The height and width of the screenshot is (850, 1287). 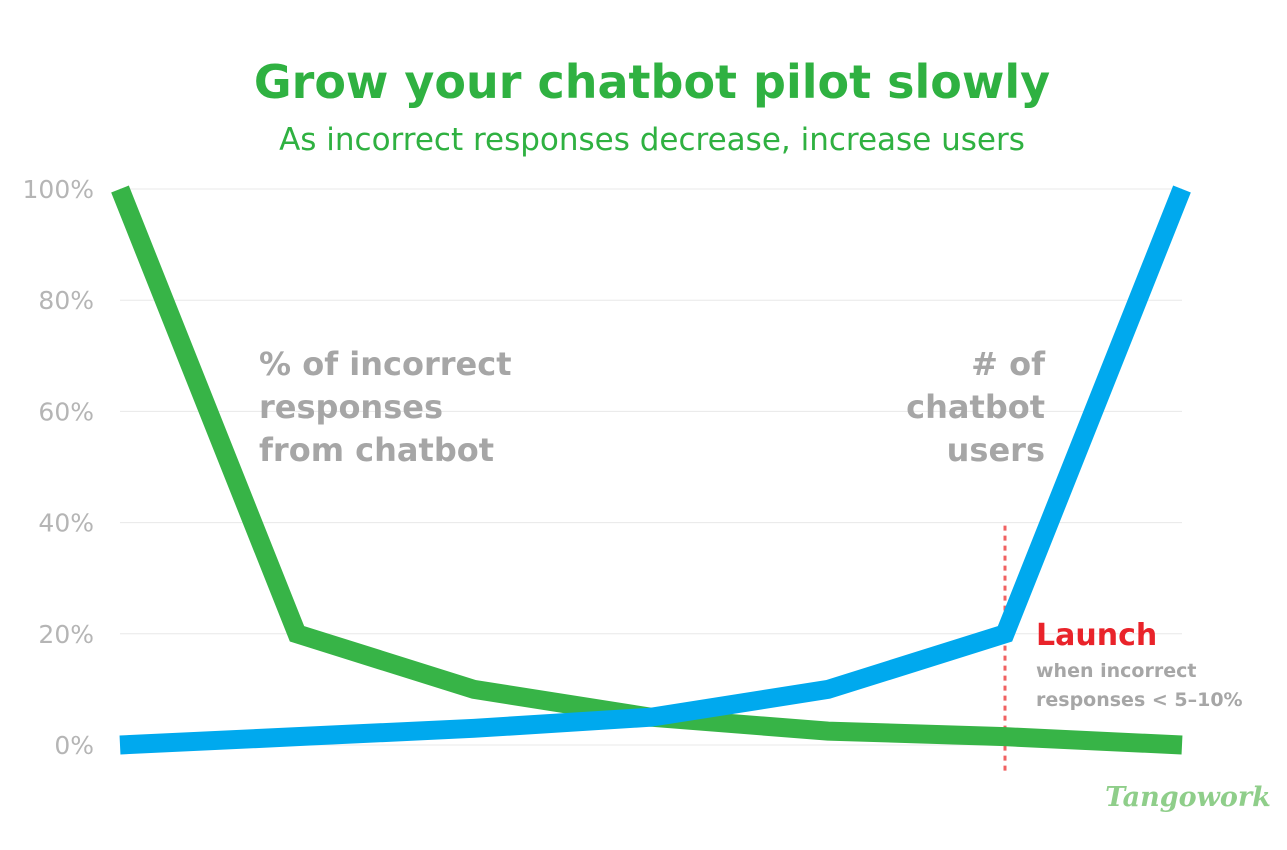 What do you see at coordinates (74, 745) in the screenshot?
I see `y-tick-label: 0%` at bounding box center [74, 745].